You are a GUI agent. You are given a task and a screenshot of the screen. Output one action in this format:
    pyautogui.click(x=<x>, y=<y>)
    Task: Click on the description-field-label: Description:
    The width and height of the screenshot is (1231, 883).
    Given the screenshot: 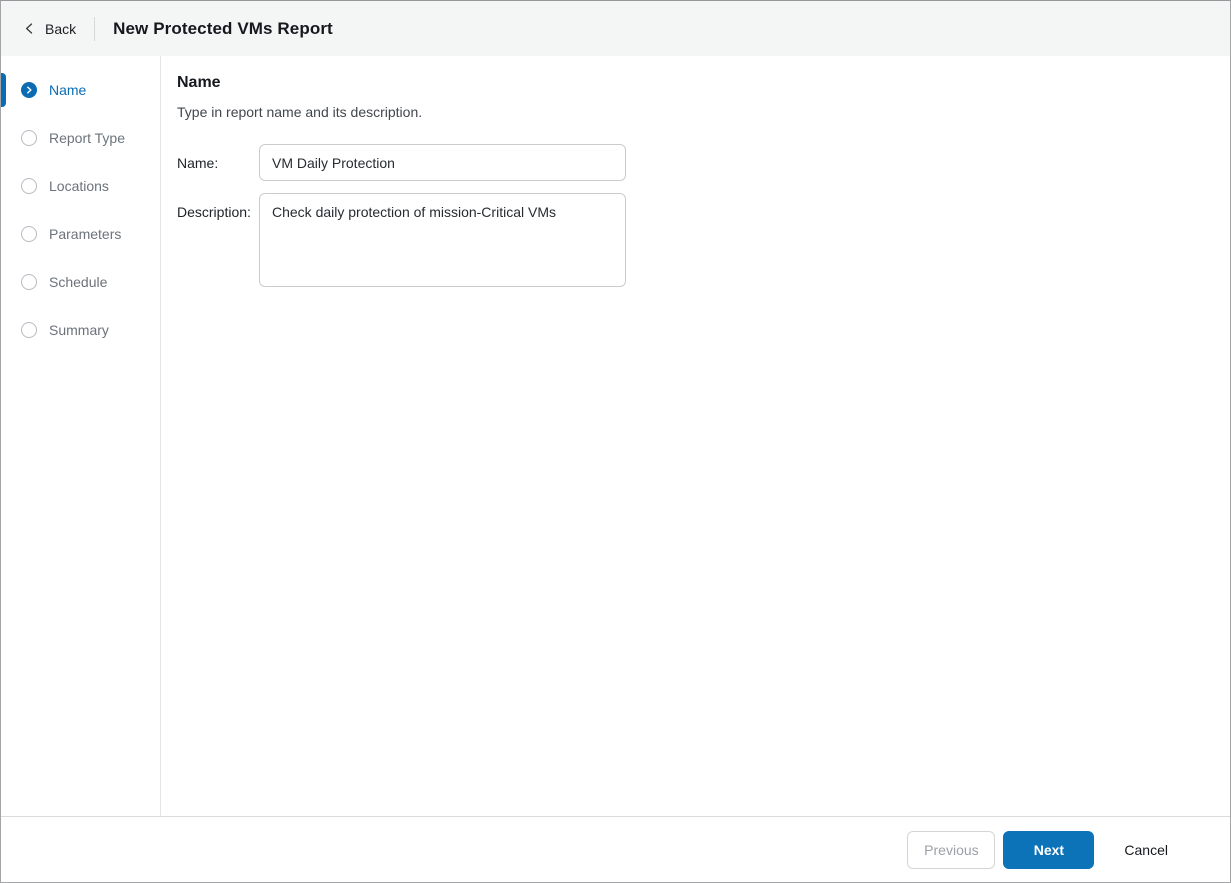 What is the action you would take?
    pyautogui.click(x=214, y=212)
    